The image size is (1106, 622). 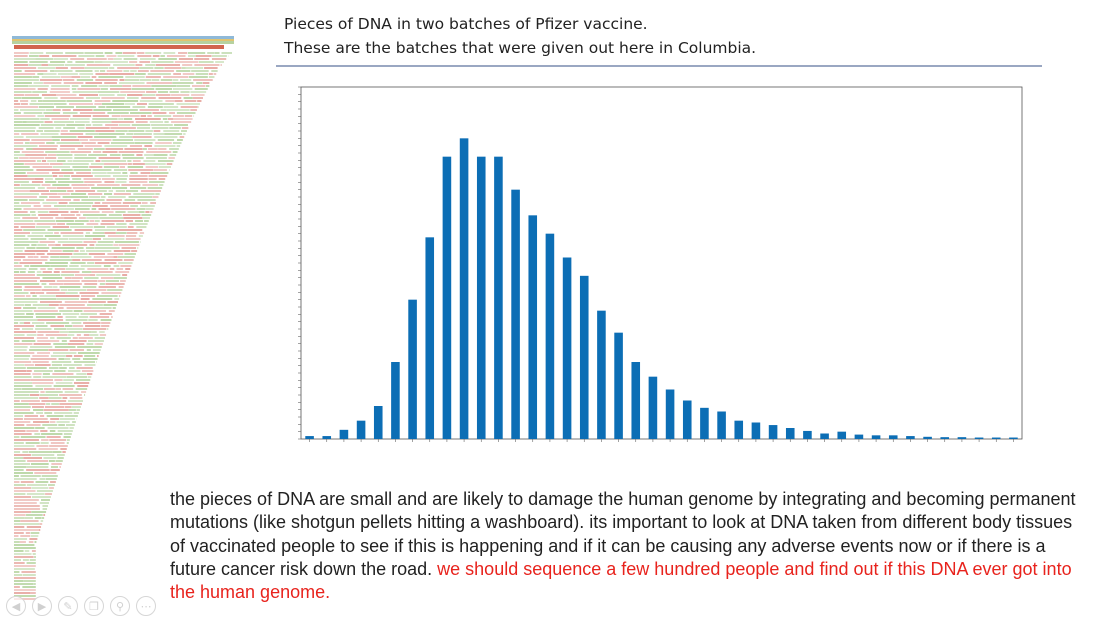 I want to click on zoom-icon: ⚲, so click(x=120, y=606).